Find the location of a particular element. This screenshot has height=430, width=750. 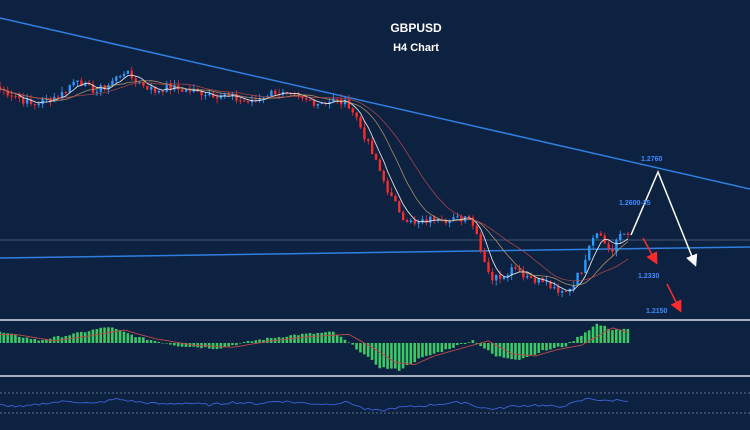

macd-signal-line is located at coordinates (314, 346).